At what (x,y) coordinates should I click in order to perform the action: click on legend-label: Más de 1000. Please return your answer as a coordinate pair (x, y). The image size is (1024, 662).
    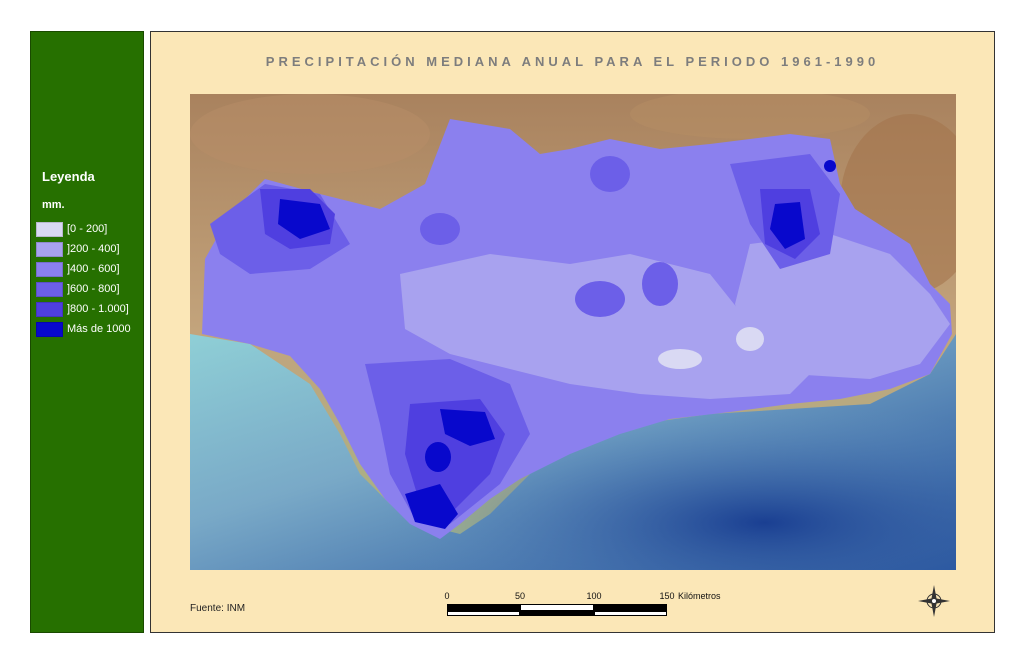
    Looking at the image, I should click on (99, 329).